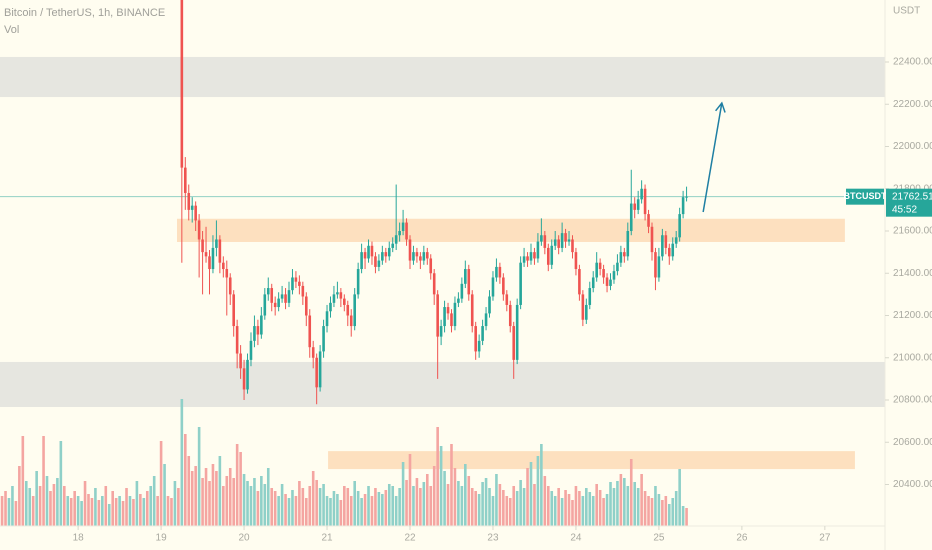  What do you see at coordinates (912, 484) in the screenshot?
I see `y-tick-label: 20400.00` at bounding box center [912, 484].